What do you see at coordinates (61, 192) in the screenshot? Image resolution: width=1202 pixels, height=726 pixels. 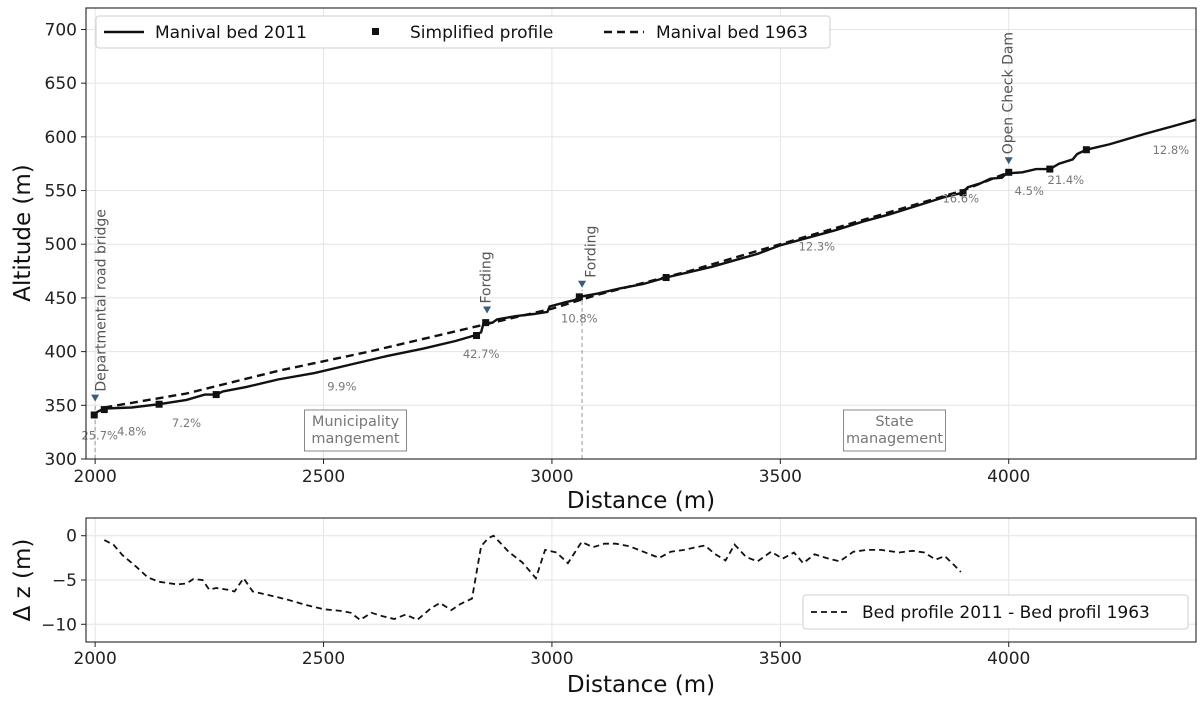 I see `y-tick-label: 550` at bounding box center [61, 192].